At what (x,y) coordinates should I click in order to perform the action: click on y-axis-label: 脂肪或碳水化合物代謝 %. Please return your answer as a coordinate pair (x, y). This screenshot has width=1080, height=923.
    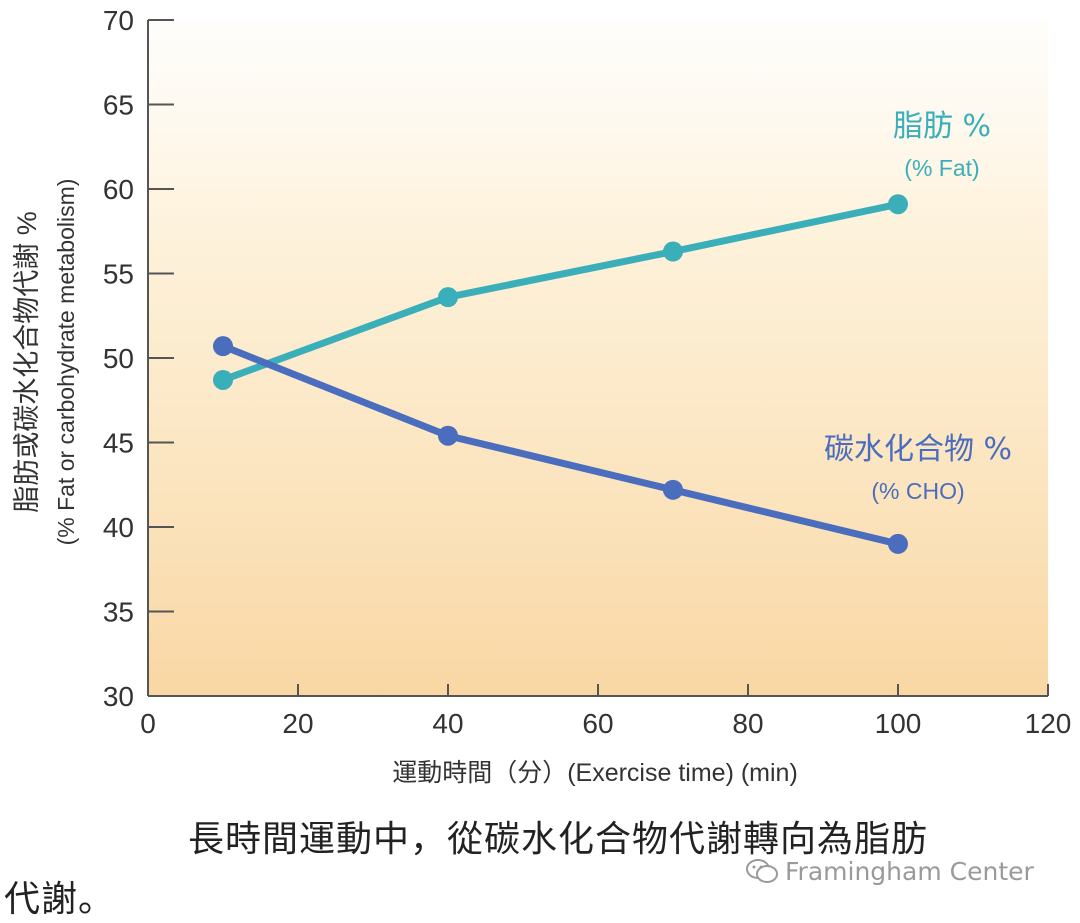
    Looking at the image, I should click on (27, 362).